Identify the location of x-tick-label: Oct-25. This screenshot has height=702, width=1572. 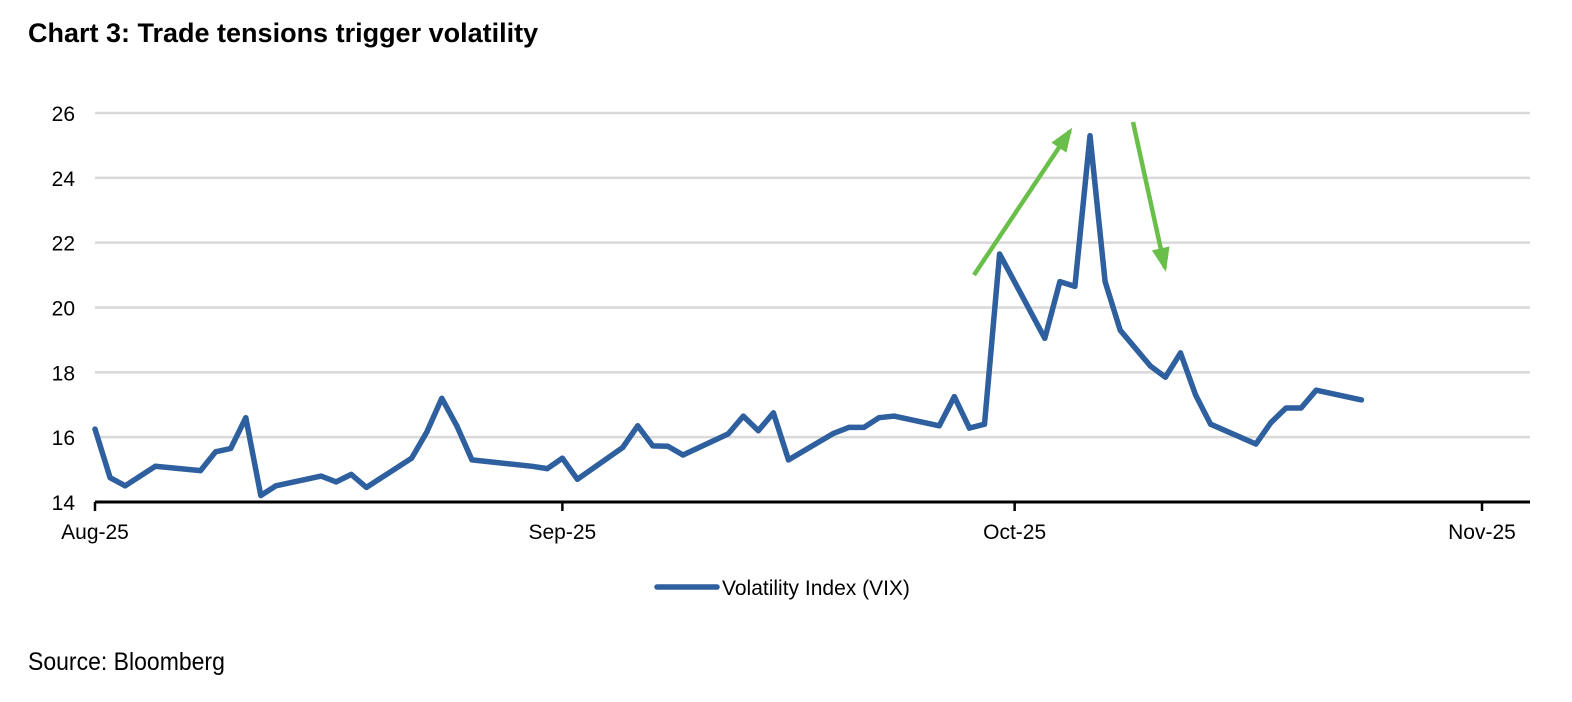
(1014, 532).